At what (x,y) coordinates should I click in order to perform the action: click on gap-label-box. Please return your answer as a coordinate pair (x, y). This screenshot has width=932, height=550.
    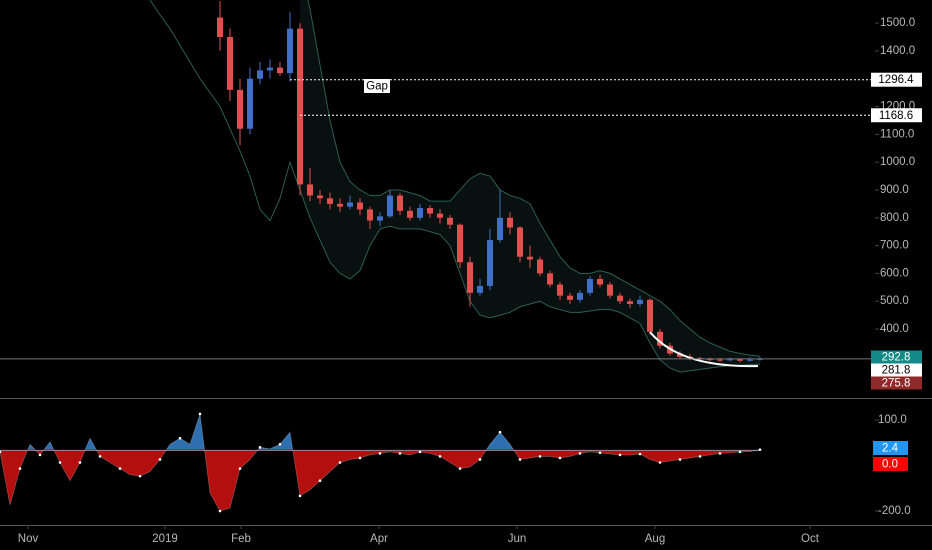
    Looking at the image, I should click on (377, 86).